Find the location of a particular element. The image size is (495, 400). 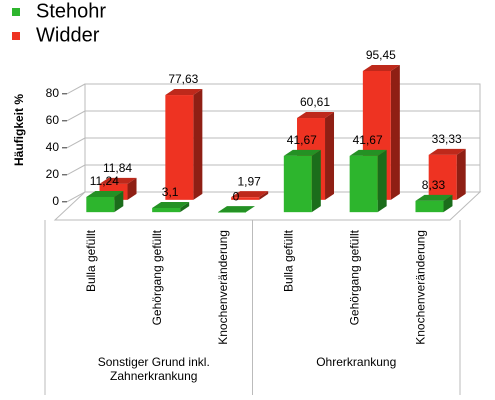

y-tick-label: 40 is located at coordinates (53, 147).